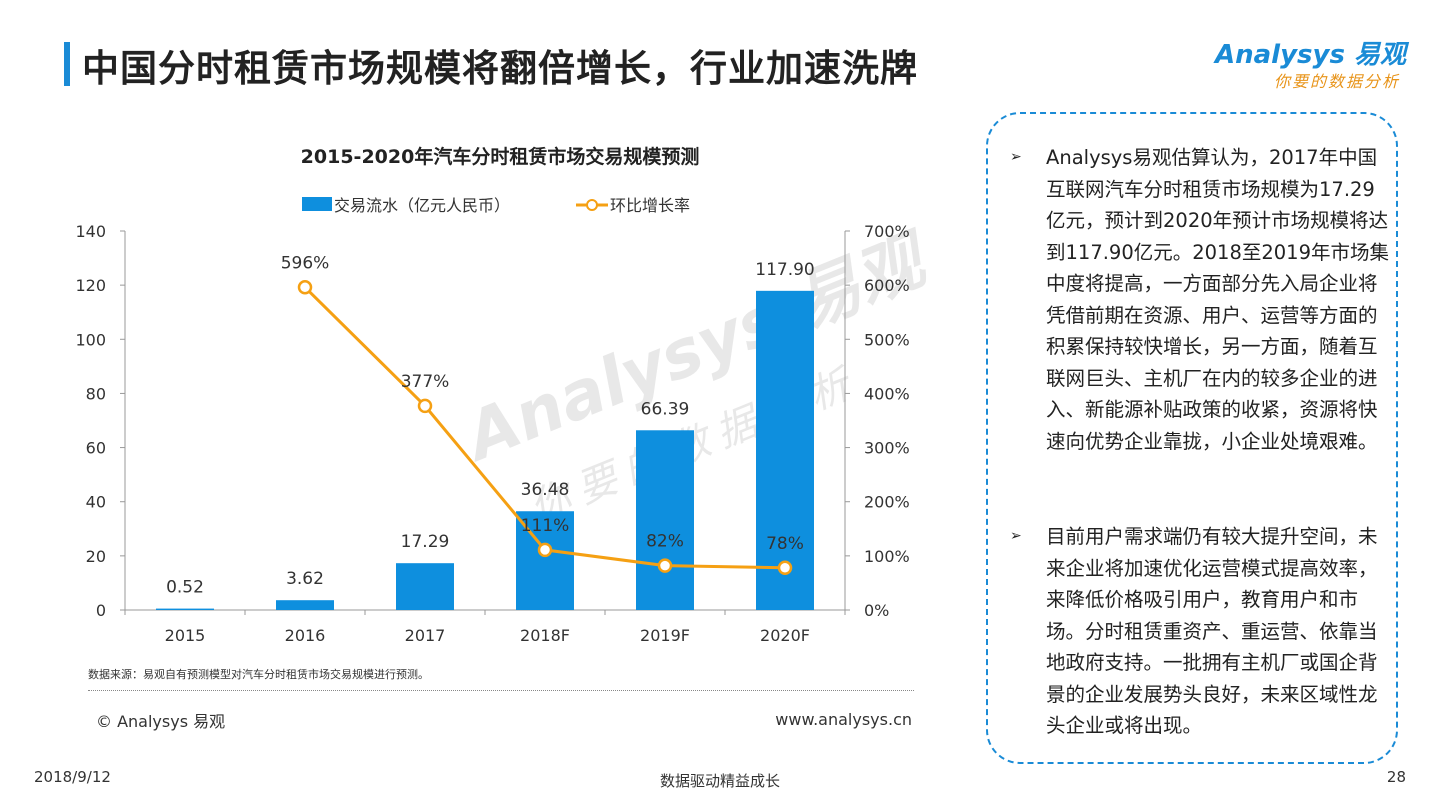 This screenshot has height=810, width=1440. Describe the element at coordinates (843, 719) in the screenshot. I see `website-link: www.analysys.cn` at that location.